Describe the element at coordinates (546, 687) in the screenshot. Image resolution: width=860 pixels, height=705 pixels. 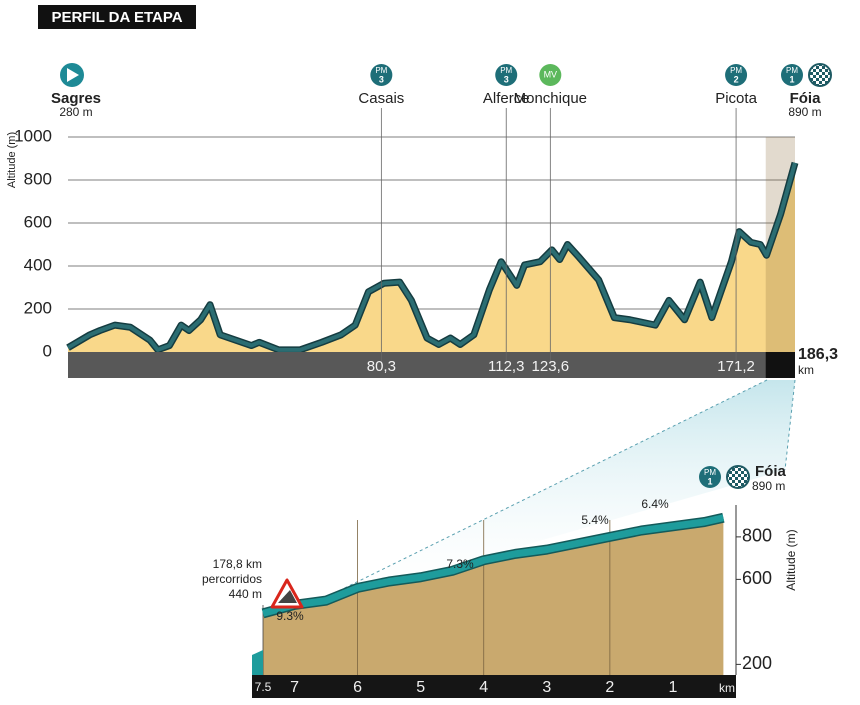
I see `x-tick-label: 3` at that location.